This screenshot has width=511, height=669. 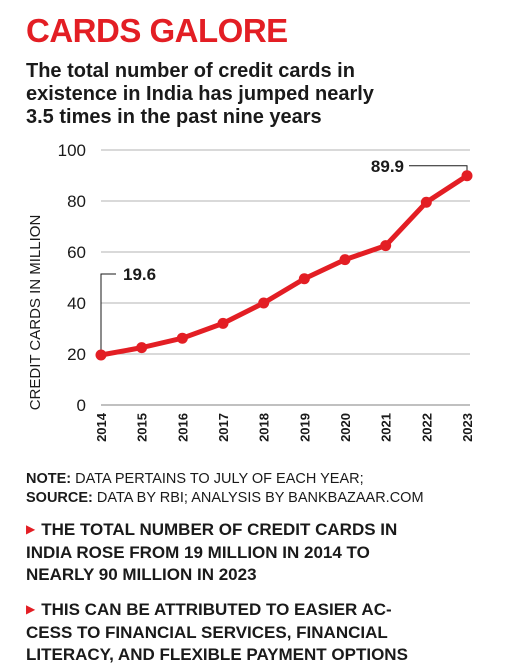 I want to click on note-label: NOTE:, so click(x=49, y=479).